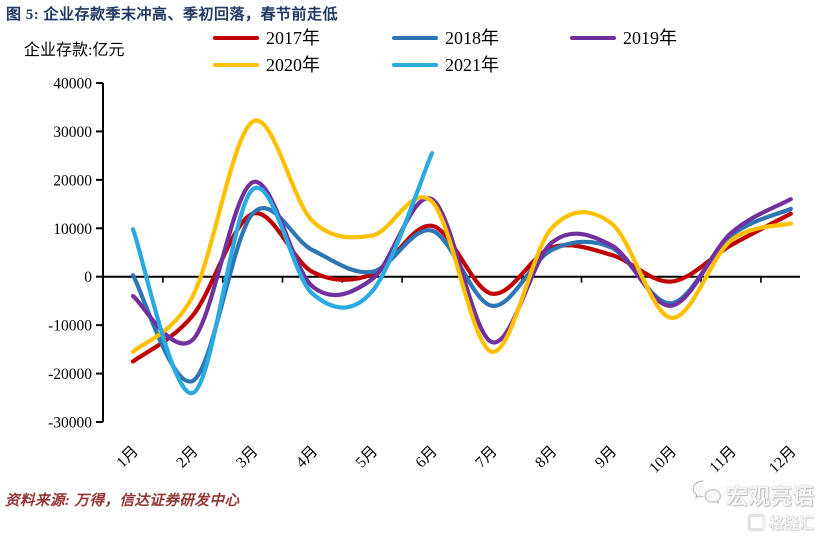  Describe the element at coordinates (783, 460) in the screenshot. I see `x-tick-label: 12月` at that location.